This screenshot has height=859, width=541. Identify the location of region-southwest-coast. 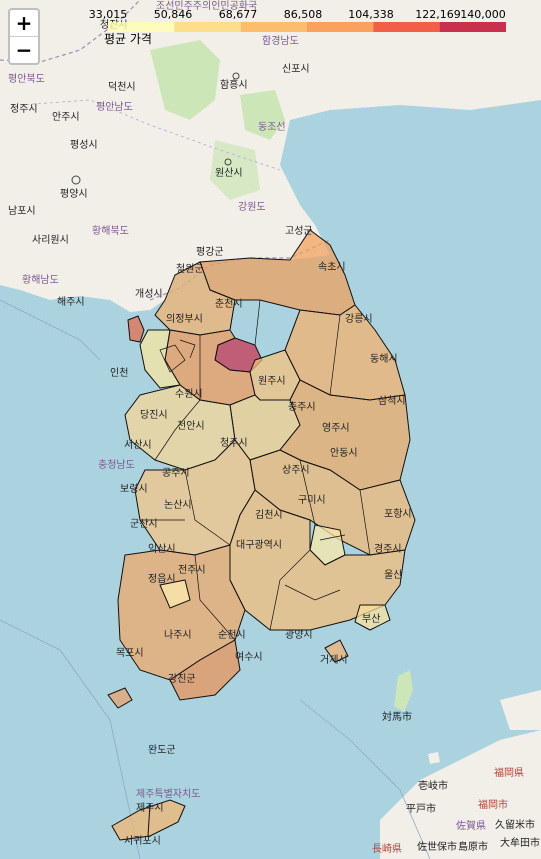
(205, 670).